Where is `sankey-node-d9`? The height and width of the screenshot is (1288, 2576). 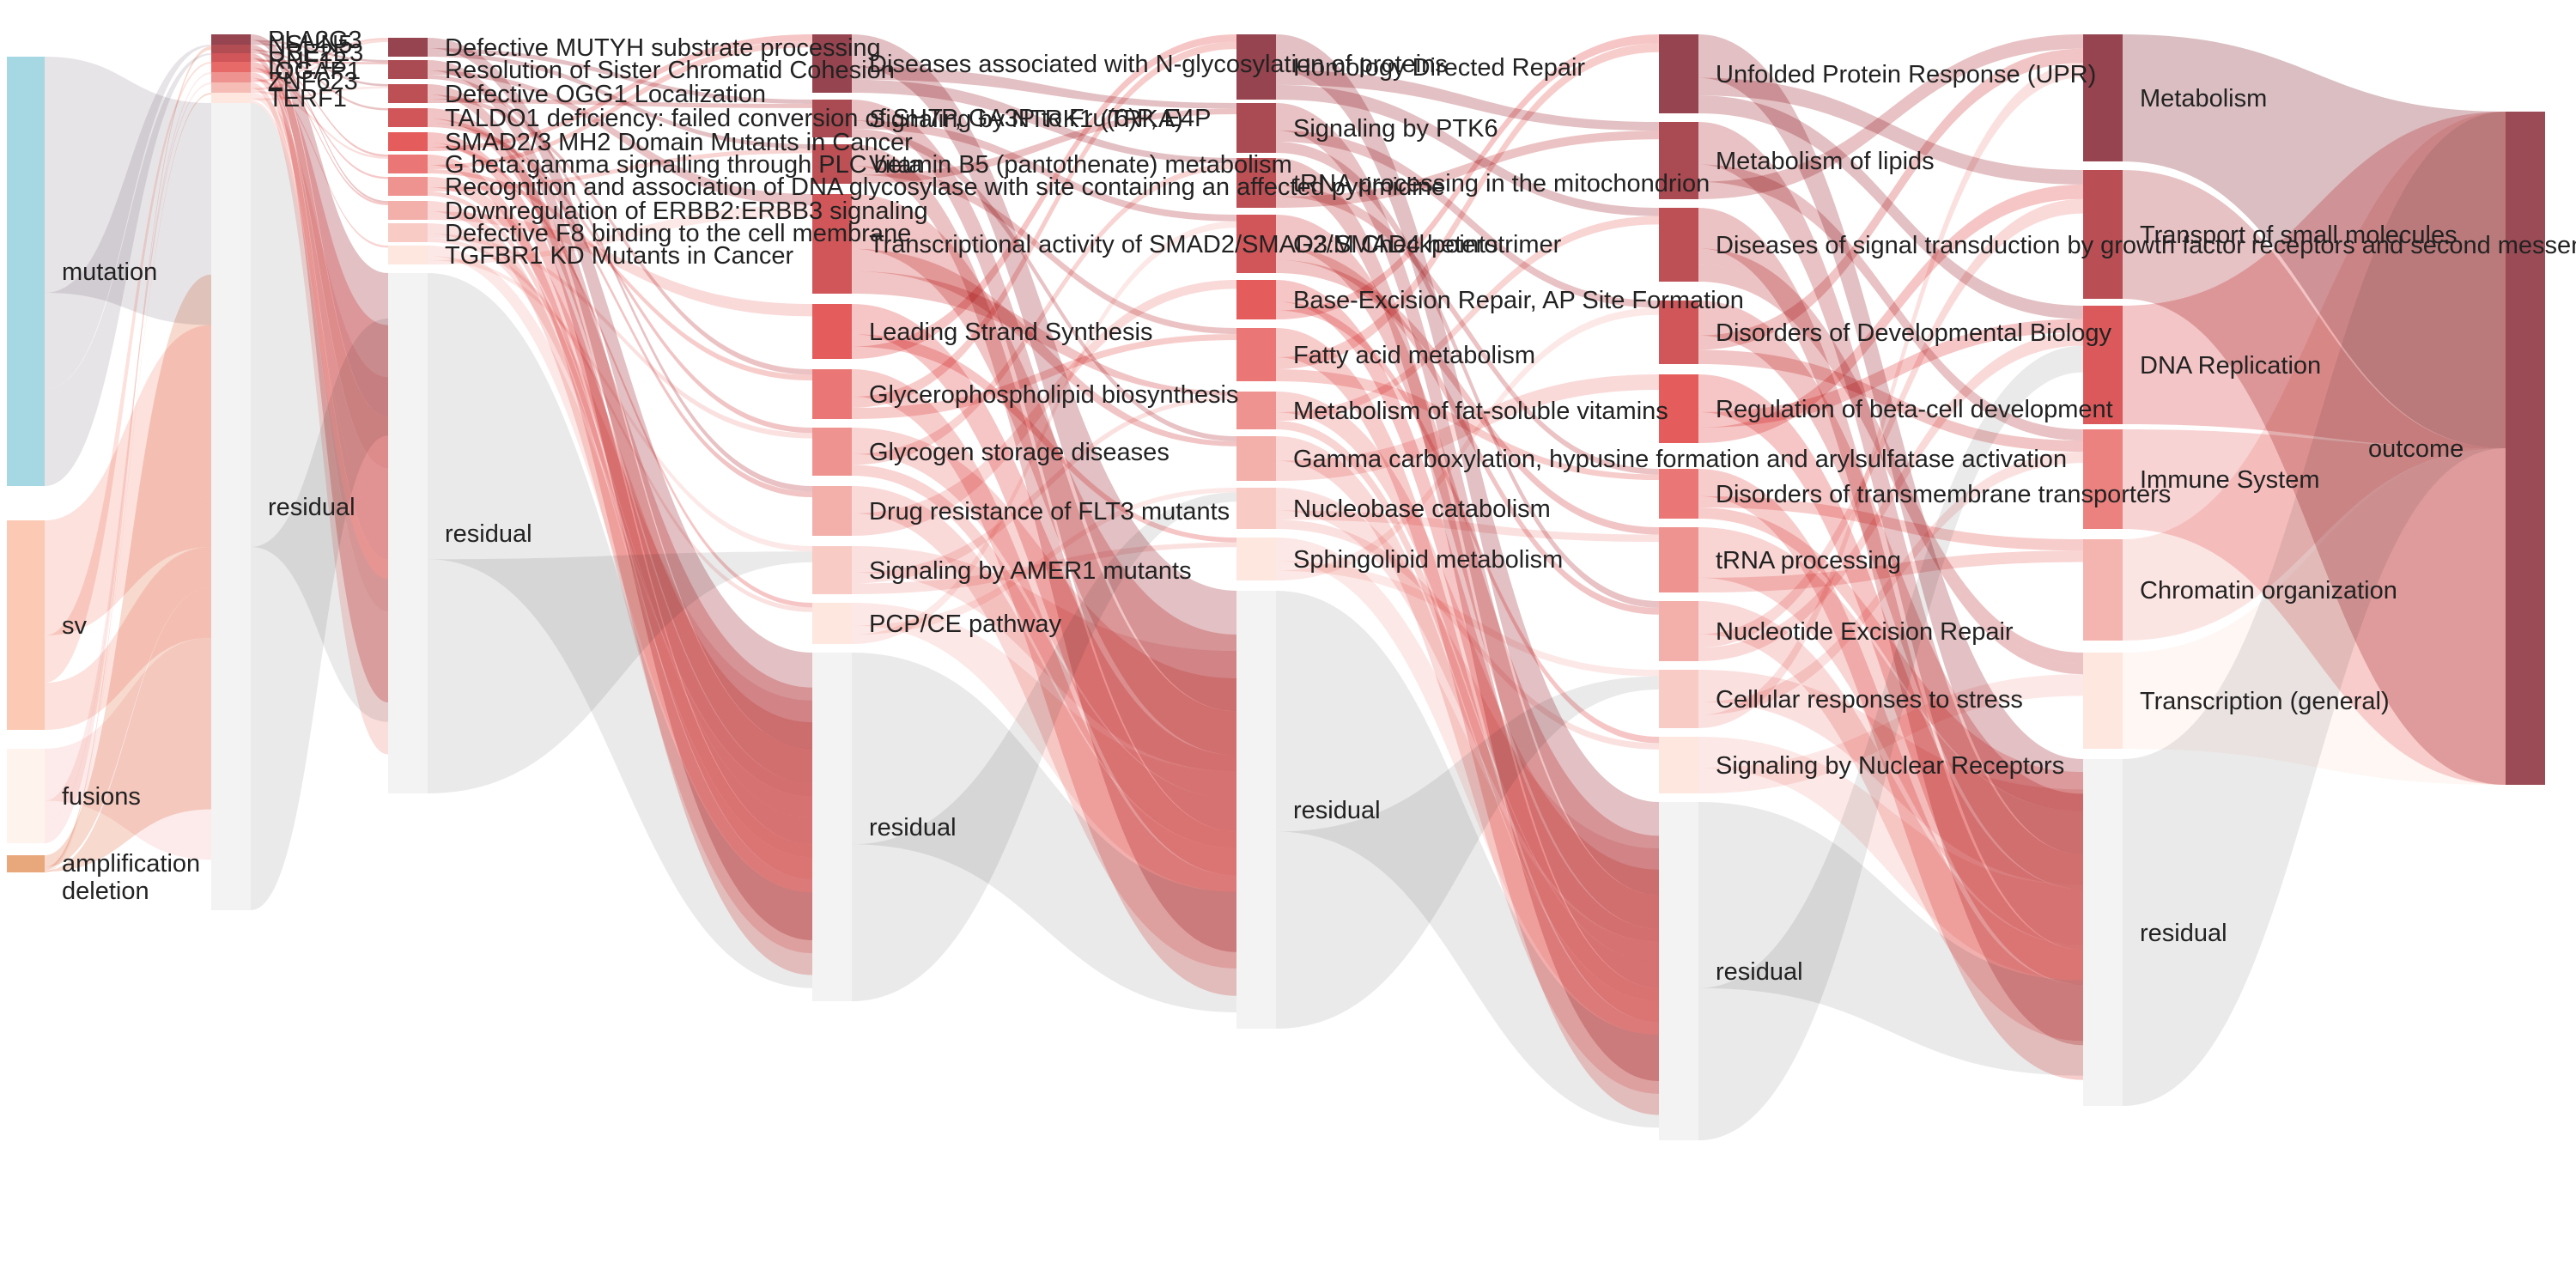 sankey-node-d9 is located at coordinates (1678, 699).